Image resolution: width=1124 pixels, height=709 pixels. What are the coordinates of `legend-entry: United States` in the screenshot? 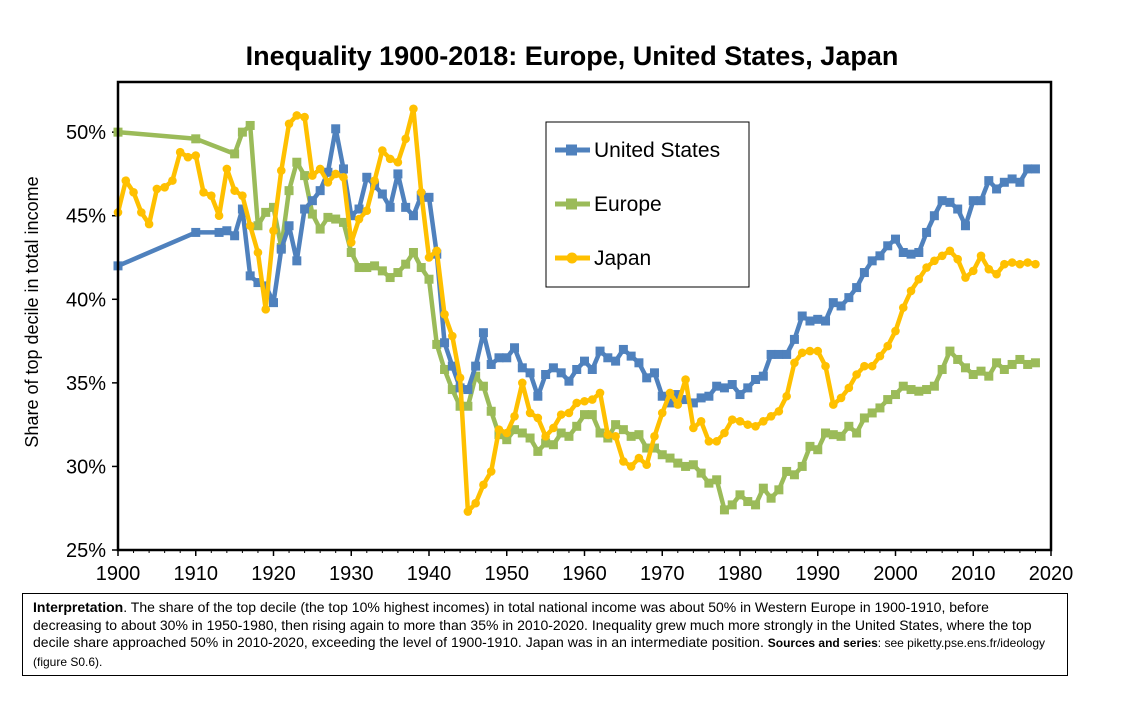 It's located at (637, 150).